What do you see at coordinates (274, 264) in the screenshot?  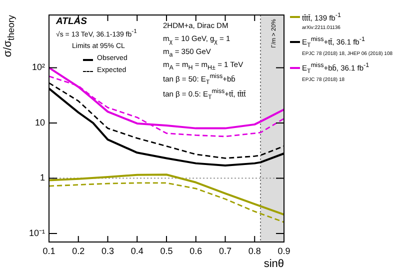 I see `x-axis-title: sinθ` at bounding box center [274, 264].